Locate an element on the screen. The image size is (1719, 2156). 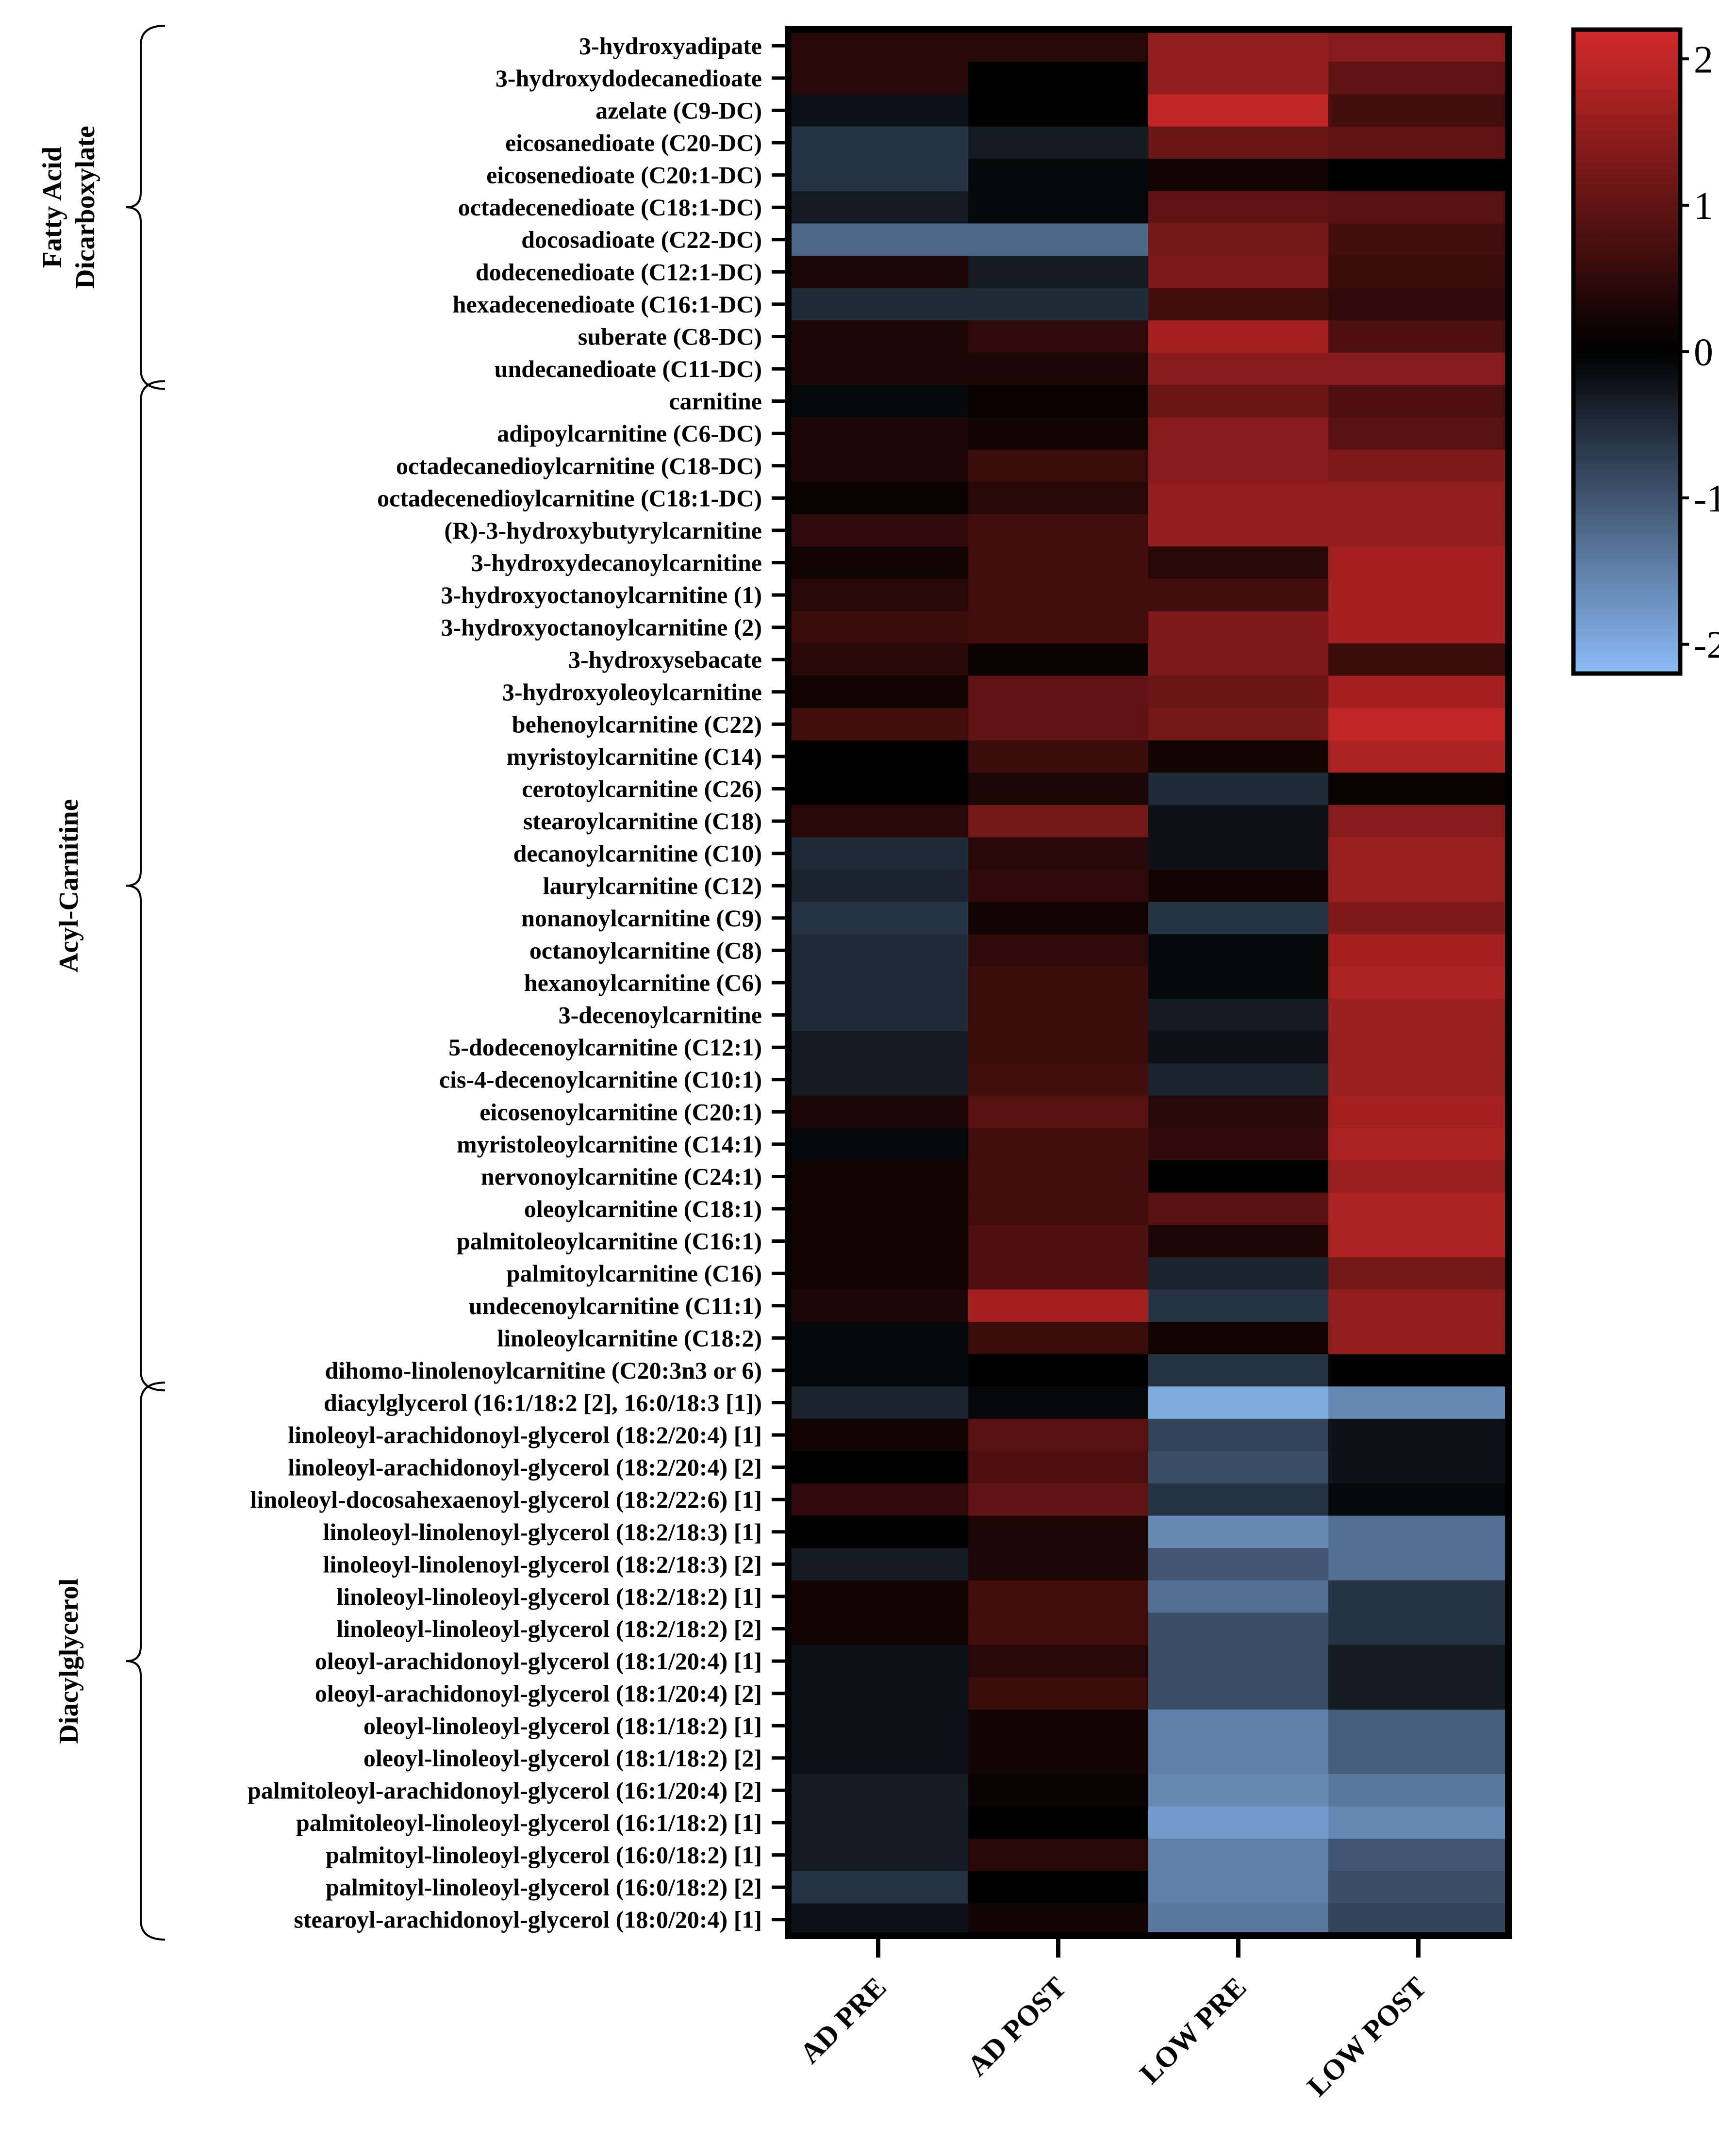
row-label: 3-hydroxyoleoylcarnitine is located at coordinates (632, 692).